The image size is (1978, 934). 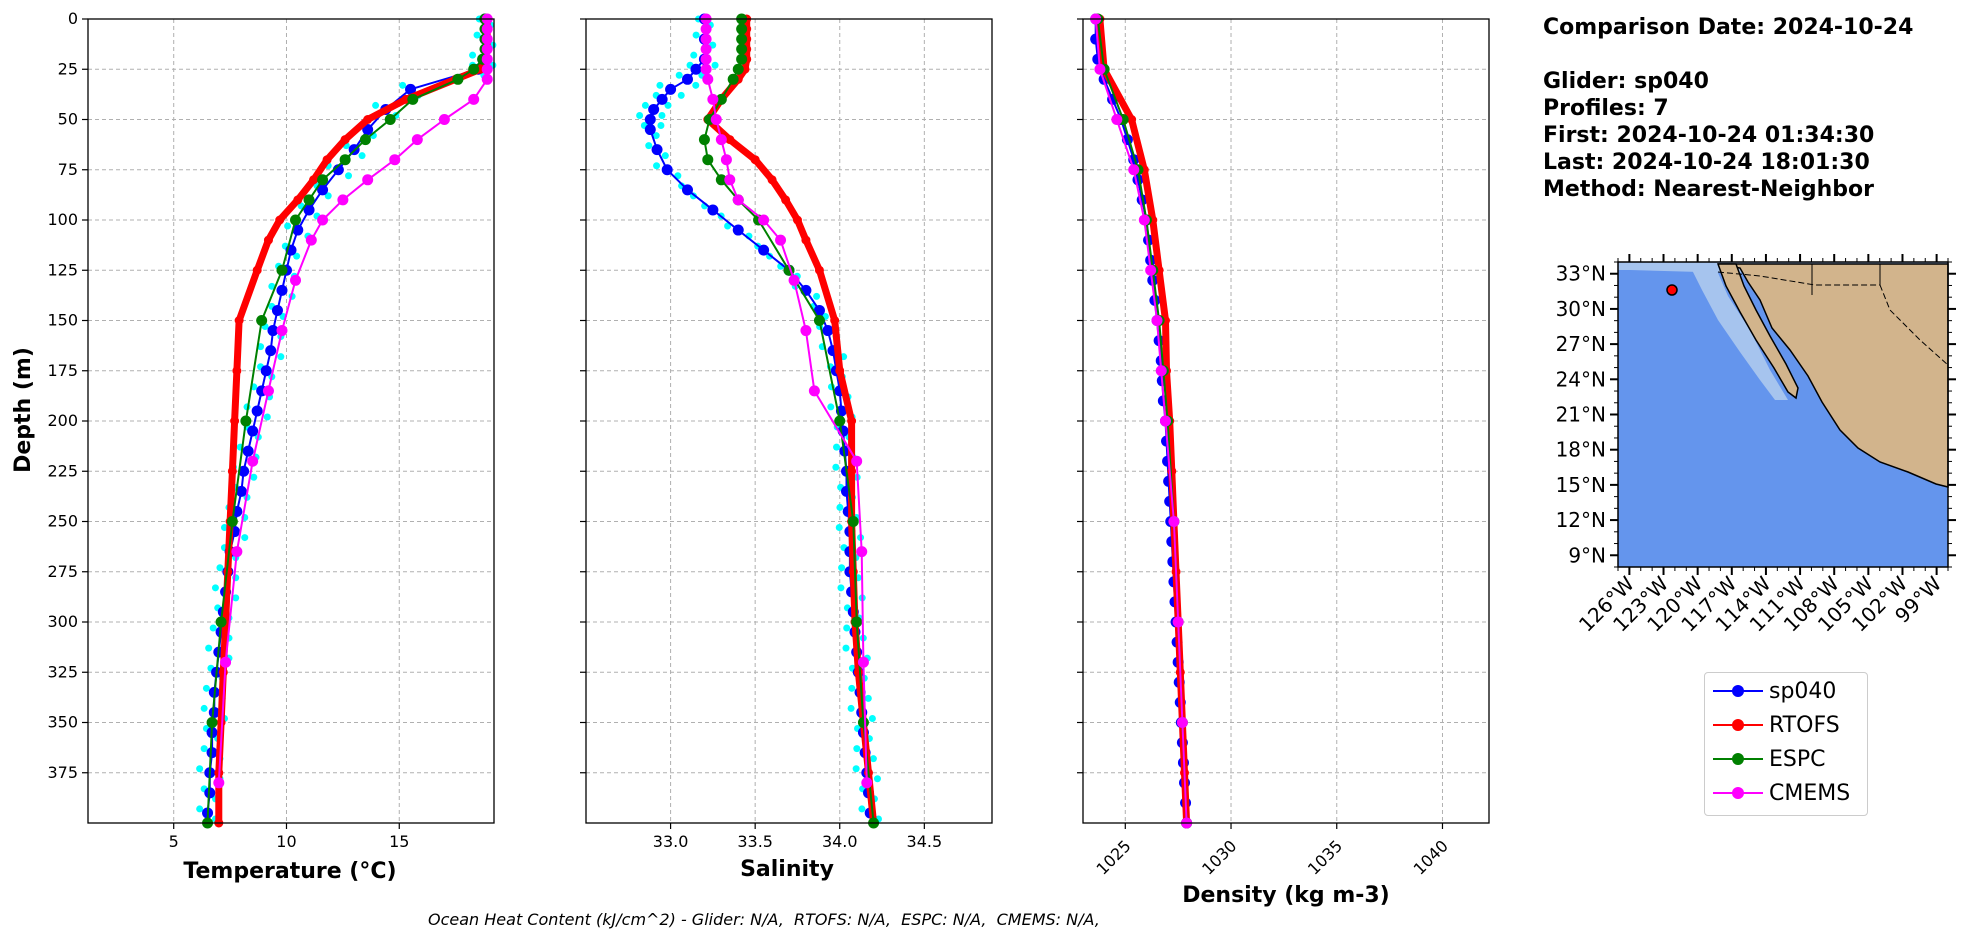 What do you see at coordinates (68, 169) in the screenshot?
I see `y-tick-label: 75` at bounding box center [68, 169].